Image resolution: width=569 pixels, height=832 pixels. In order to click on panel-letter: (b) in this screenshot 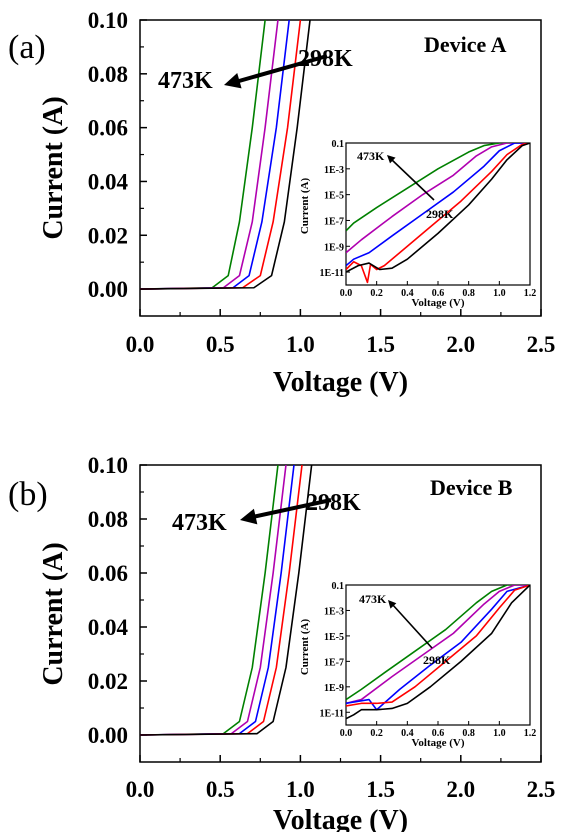, I will do `click(28, 494)`.